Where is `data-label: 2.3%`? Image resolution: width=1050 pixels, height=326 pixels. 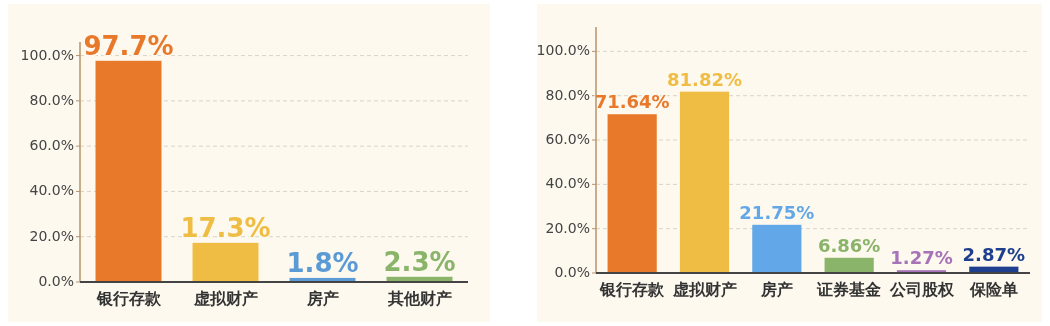 data-label: 2.3% is located at coordinates (419, 261).